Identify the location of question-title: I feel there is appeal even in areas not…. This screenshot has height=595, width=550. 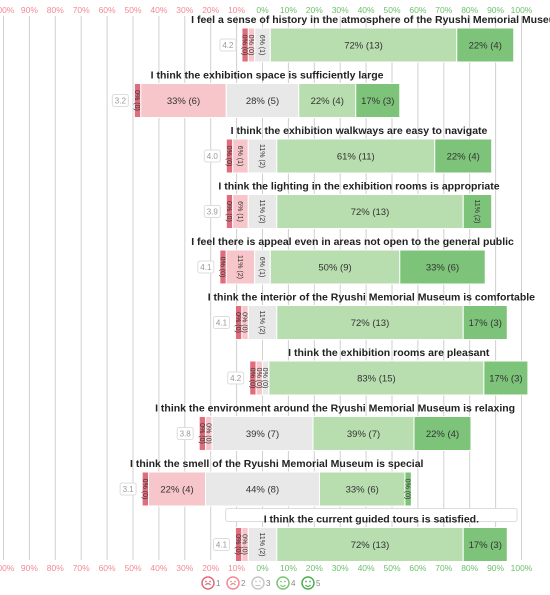
(352, 242).